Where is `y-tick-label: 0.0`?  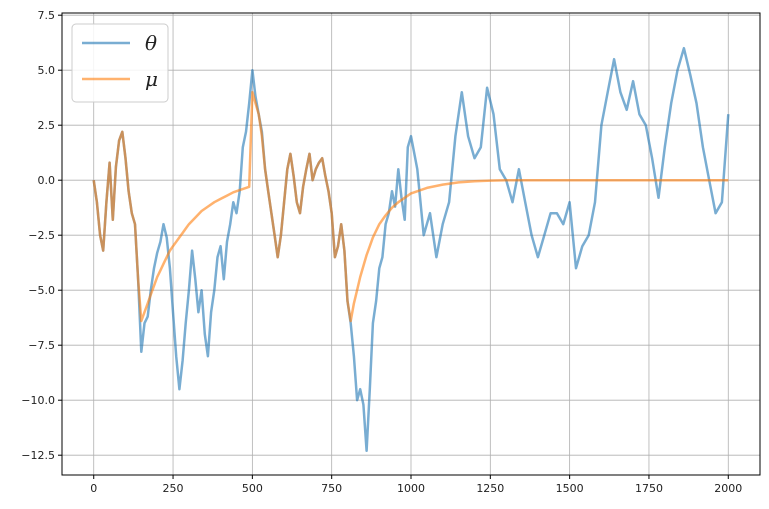 y-tick-label: 0.0 is located at coordinates (47, 180).